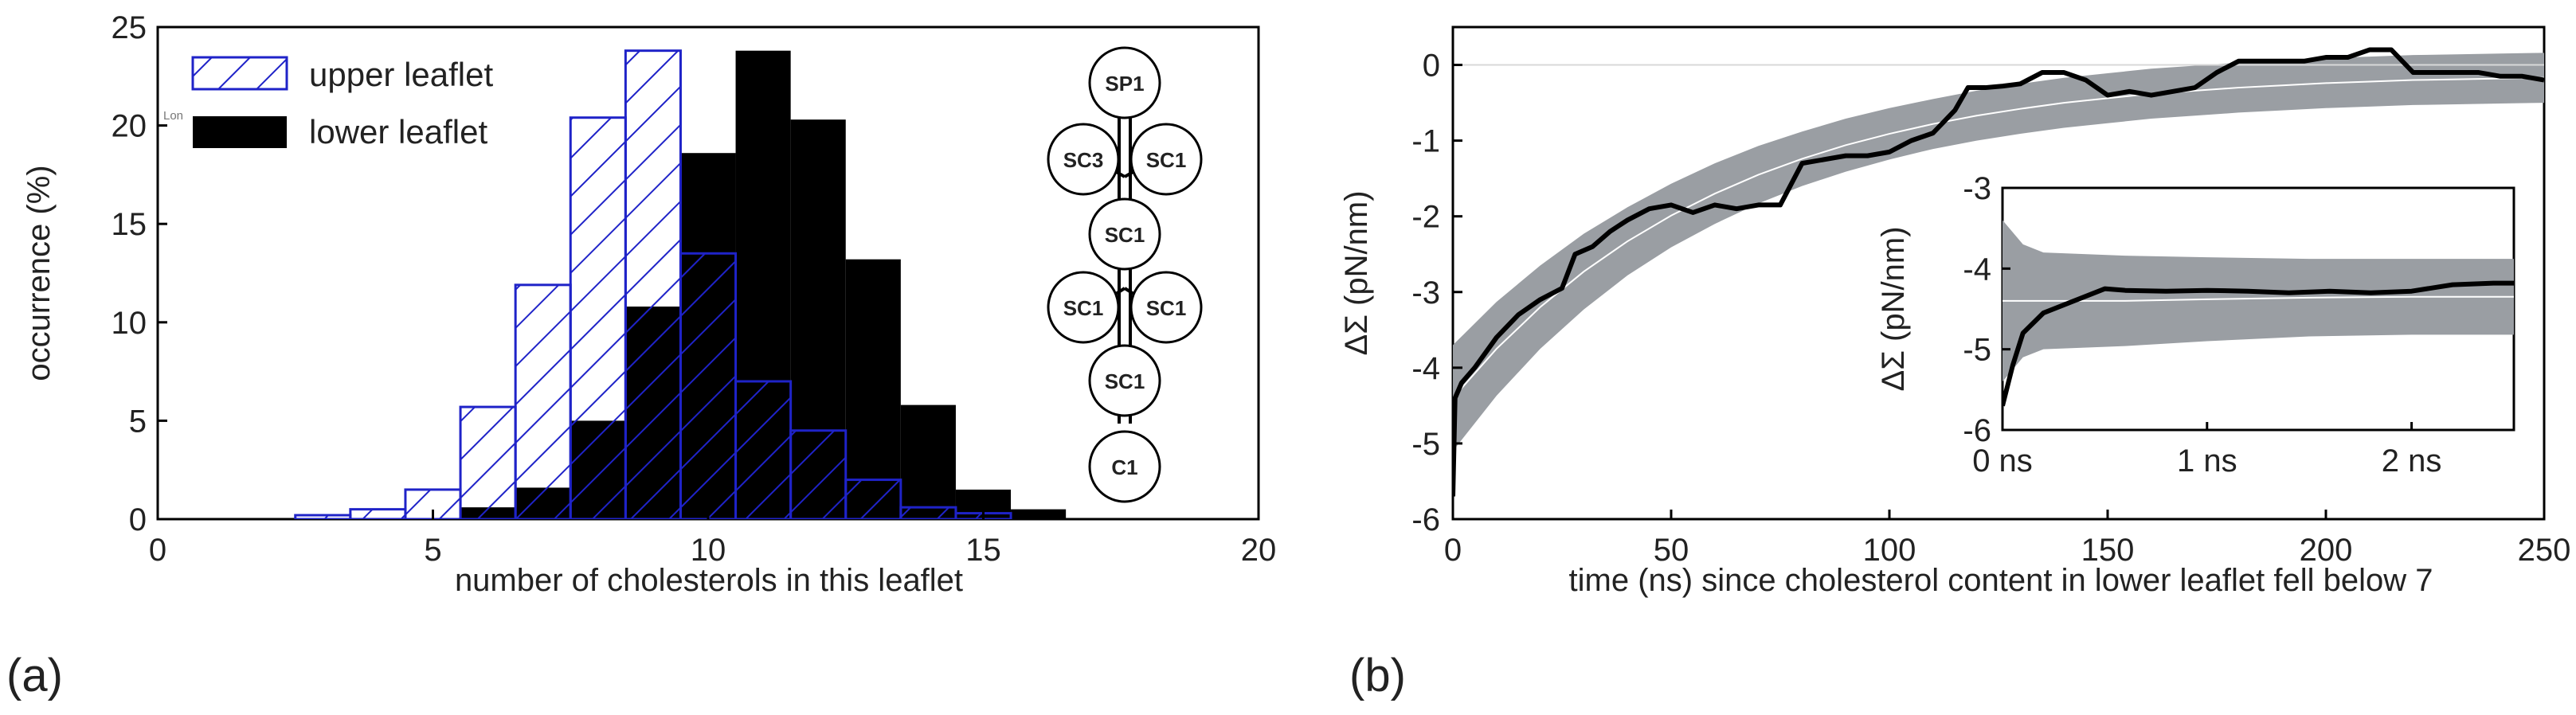 The image size is (2576, 715). I want to click on y-tick-label-b: 0, so click(1431, 66).